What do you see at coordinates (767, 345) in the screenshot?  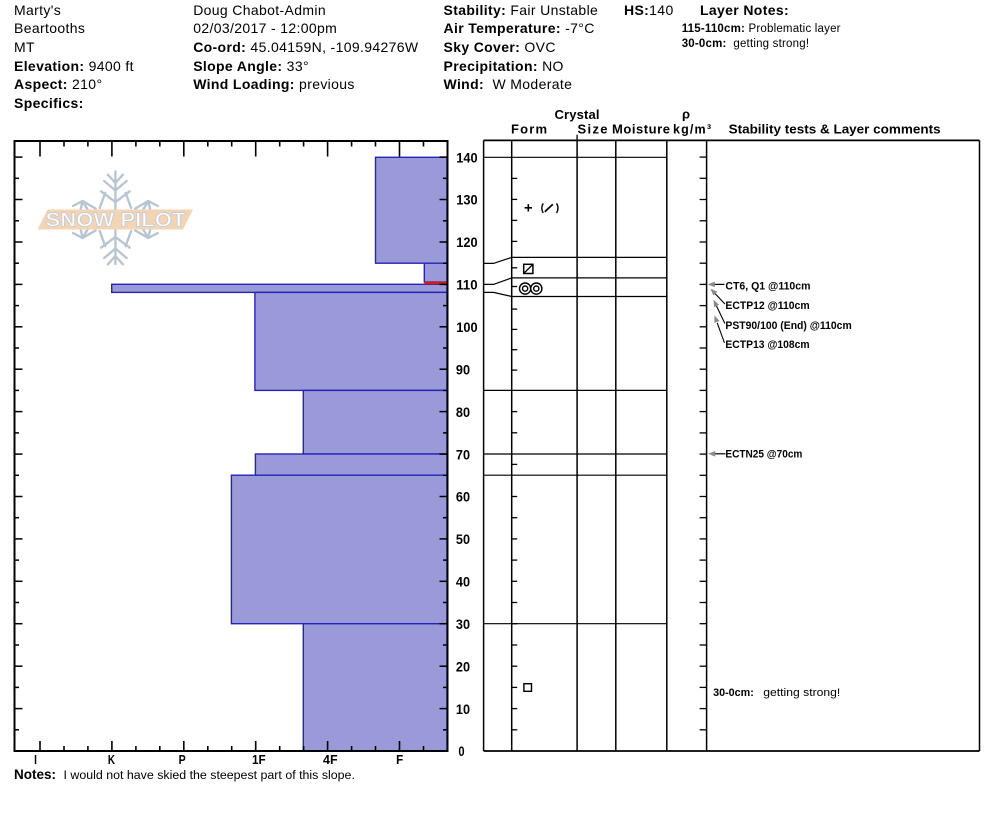 I see `svg-text: ECTP13 @108cm` at bounding box center [767, 345].